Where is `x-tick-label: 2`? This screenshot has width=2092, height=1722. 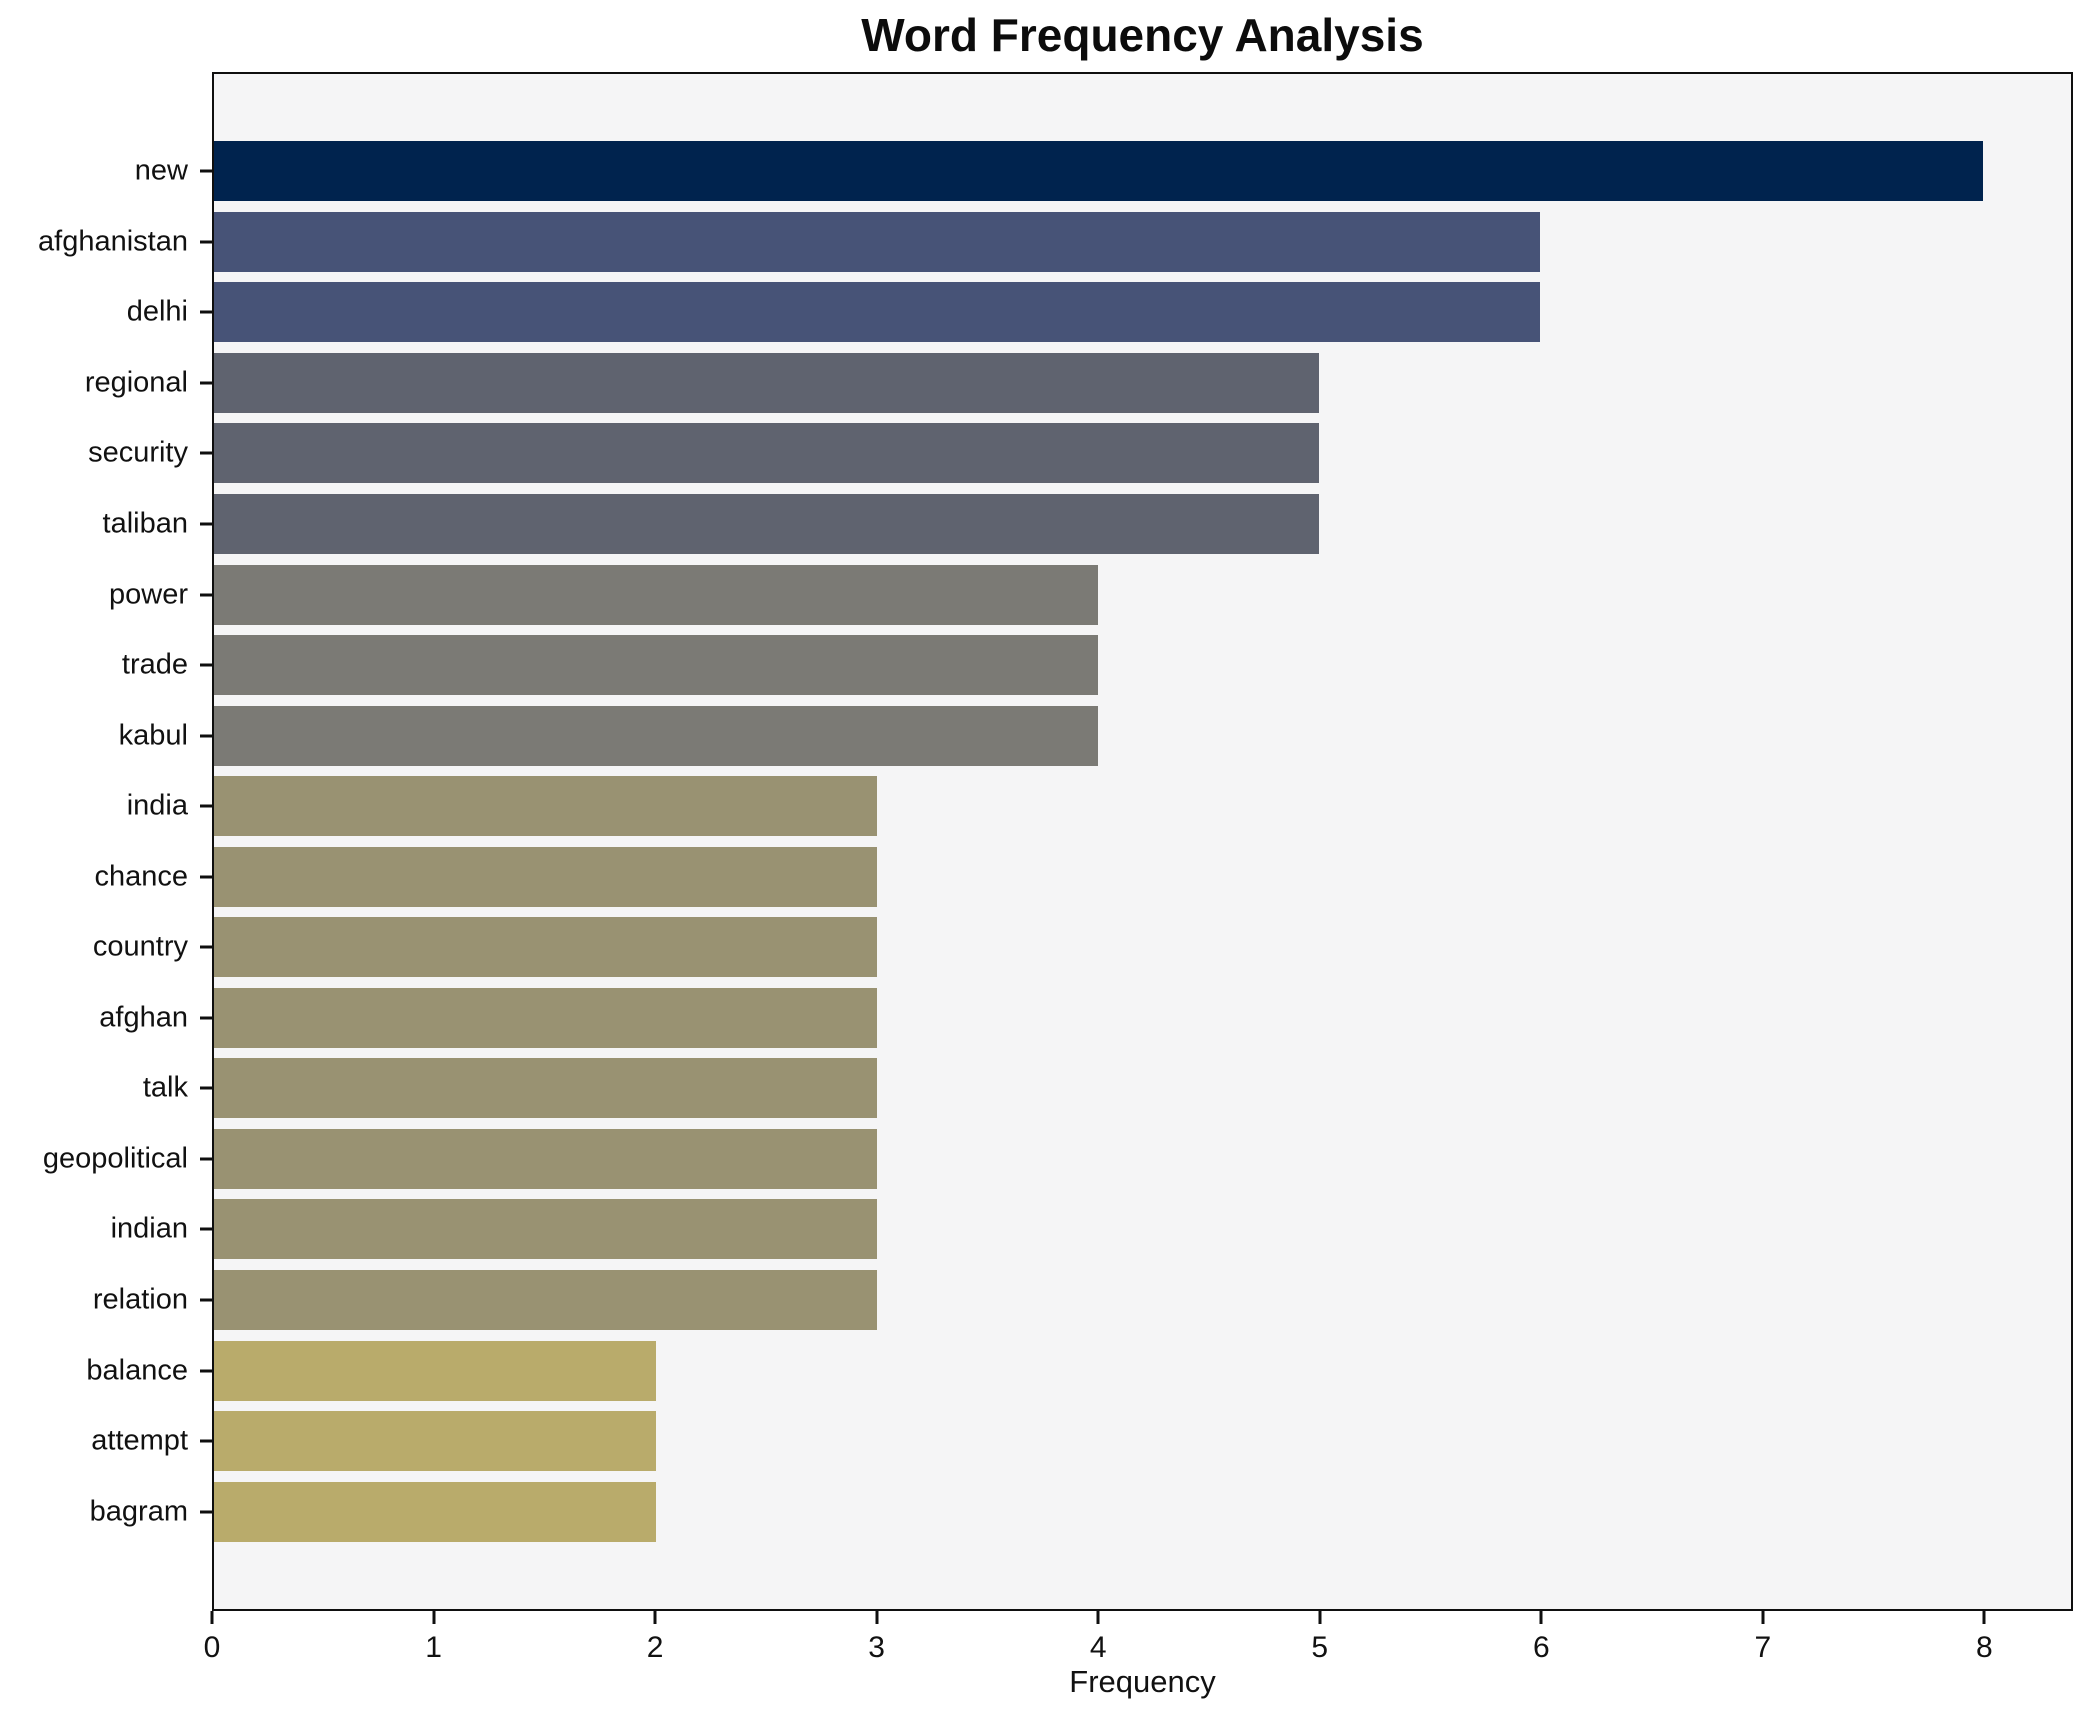 x-tick-label: 2 is located at coordinates (655, 1647).